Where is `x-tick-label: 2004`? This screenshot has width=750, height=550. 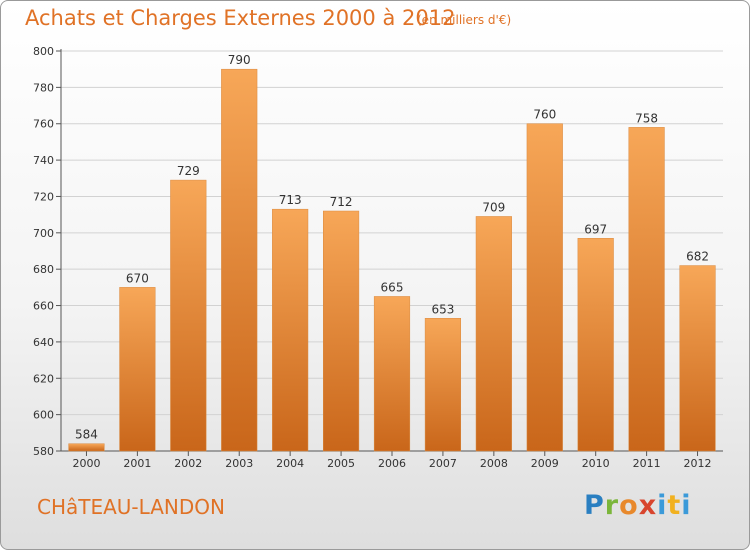 x-tick-label: 2004 is located at coordinates (290, 463).